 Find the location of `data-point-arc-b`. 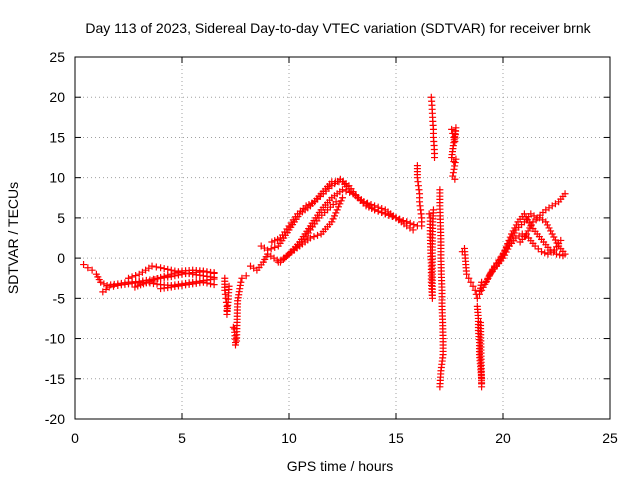

data-point-arc-b is located at coordinates (109, 287).